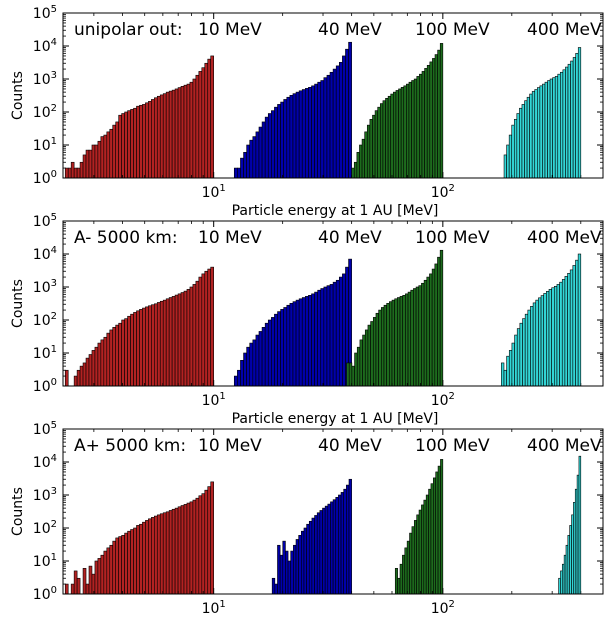 Image resolution: width=605 pixels, height=618 pixels. Describe the element at coordinates (564, 30) in the screenshot. I see `energy-label: 400 MeV` at that location.